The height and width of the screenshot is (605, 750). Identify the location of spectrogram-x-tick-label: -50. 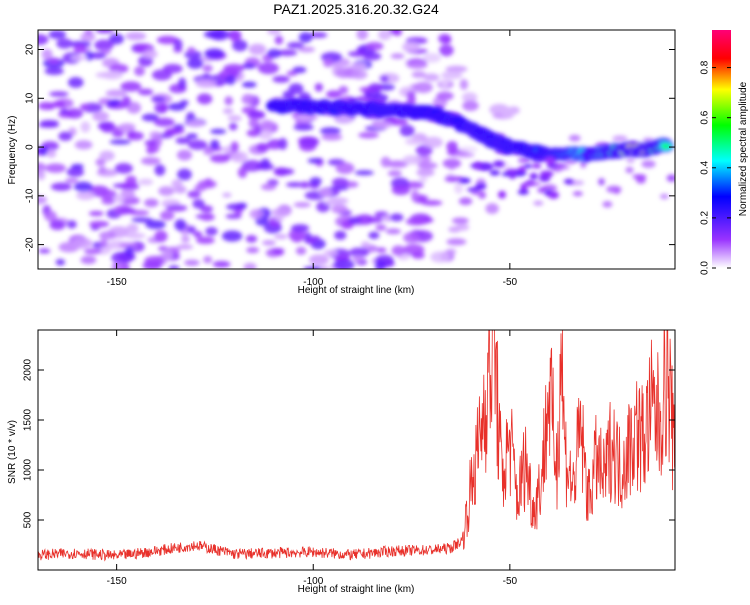
(510, 282).